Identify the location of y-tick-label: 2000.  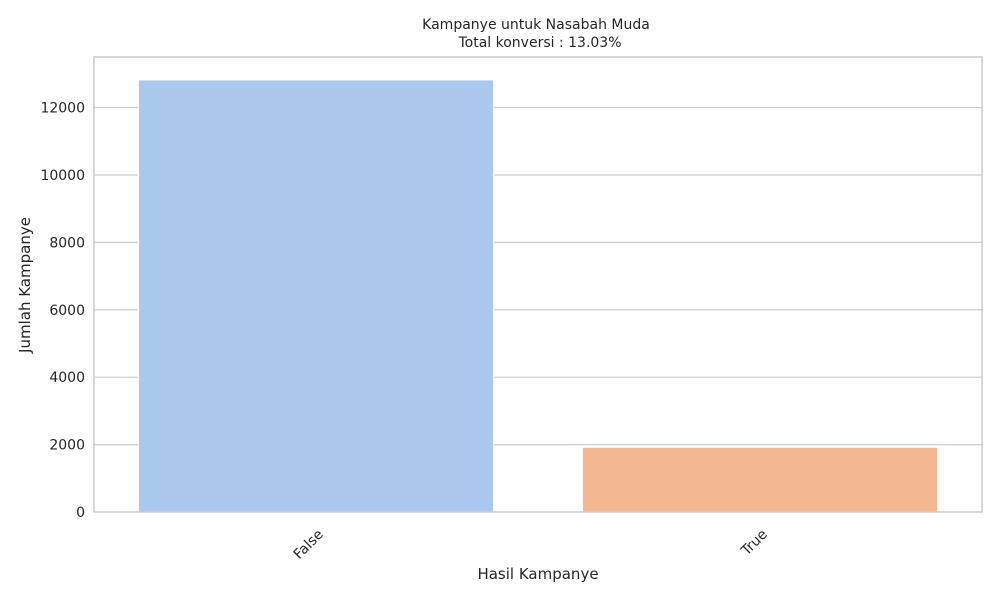
(67, 446).